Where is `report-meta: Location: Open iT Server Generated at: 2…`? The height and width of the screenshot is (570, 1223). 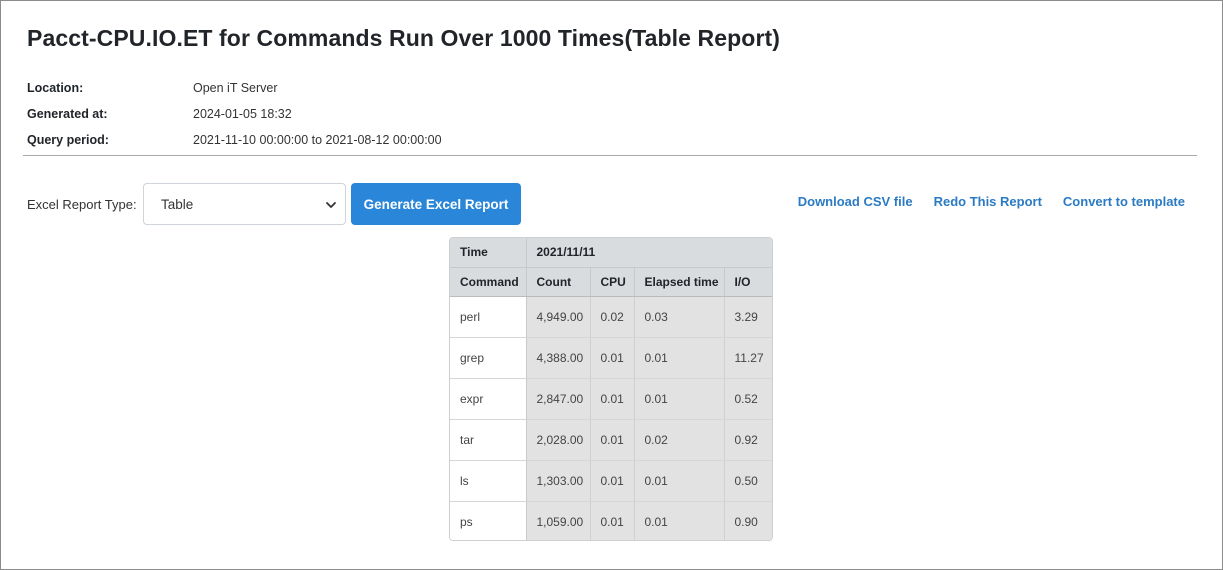
report-meta: Location: Open iT Server Generated at: 2… is located at coordinates (234, 114).